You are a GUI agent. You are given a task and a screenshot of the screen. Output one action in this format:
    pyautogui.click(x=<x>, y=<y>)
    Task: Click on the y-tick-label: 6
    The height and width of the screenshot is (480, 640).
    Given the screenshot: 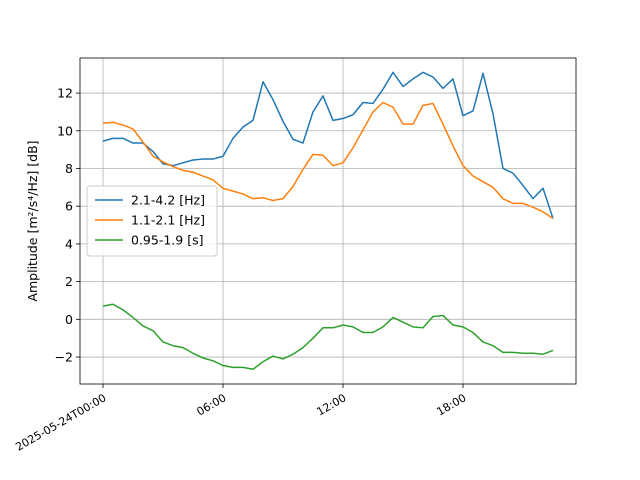 What is the action you would take?
    pyautogui.click(x=69, y=206)
    